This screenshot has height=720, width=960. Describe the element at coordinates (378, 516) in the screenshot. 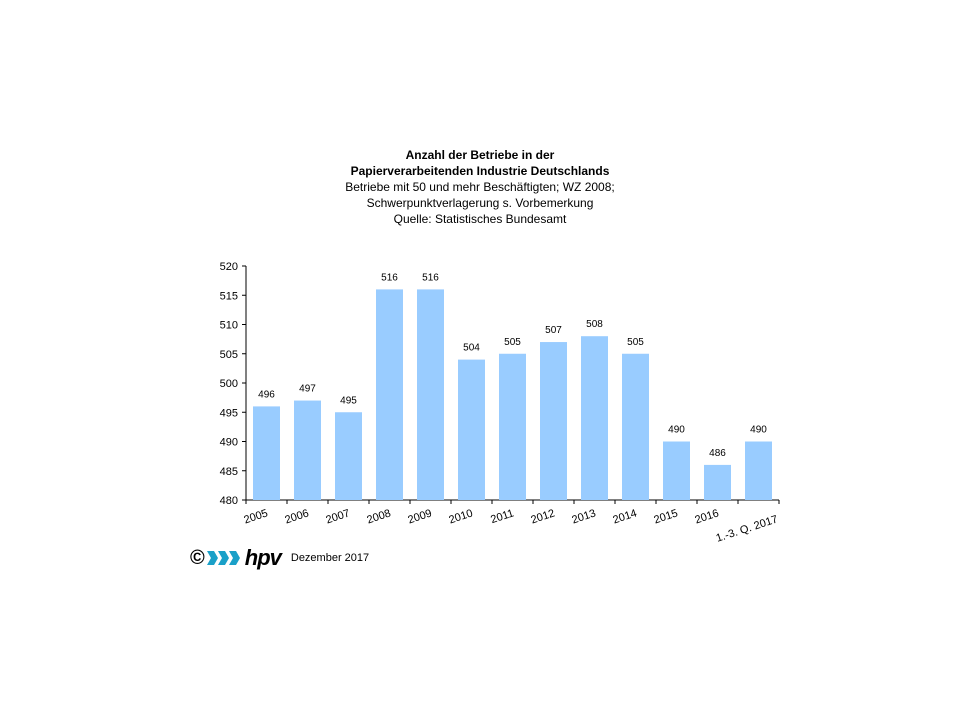

I see `x-tick-label: 2008` at that location.